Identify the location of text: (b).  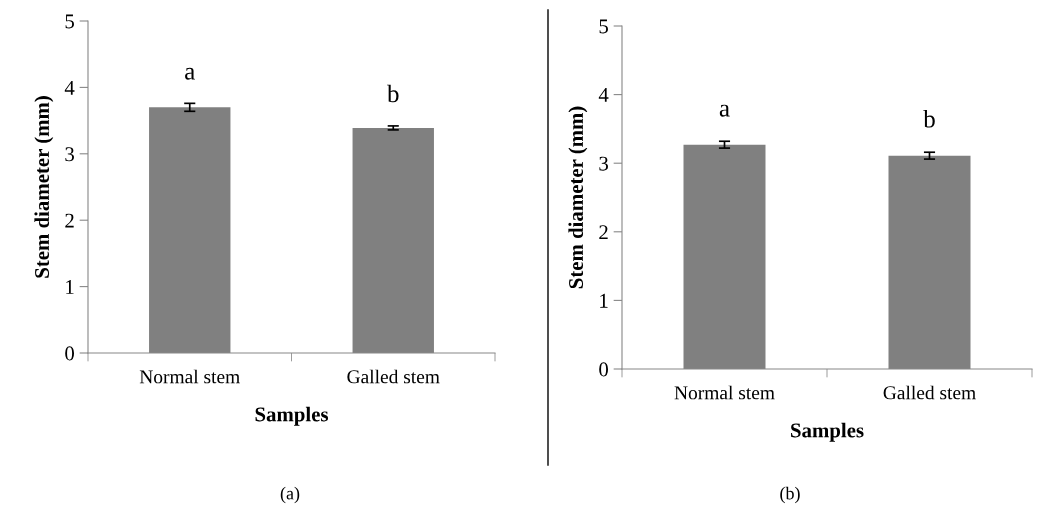
(790, 495).